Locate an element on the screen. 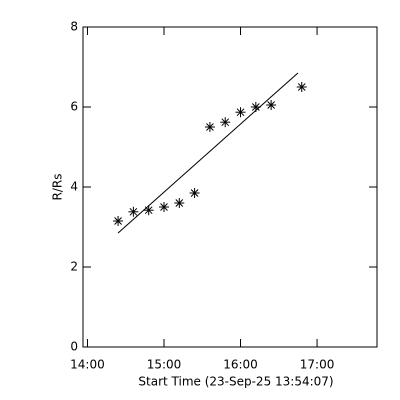  y-tick-label: 4 is located at coordinates (74, 187).